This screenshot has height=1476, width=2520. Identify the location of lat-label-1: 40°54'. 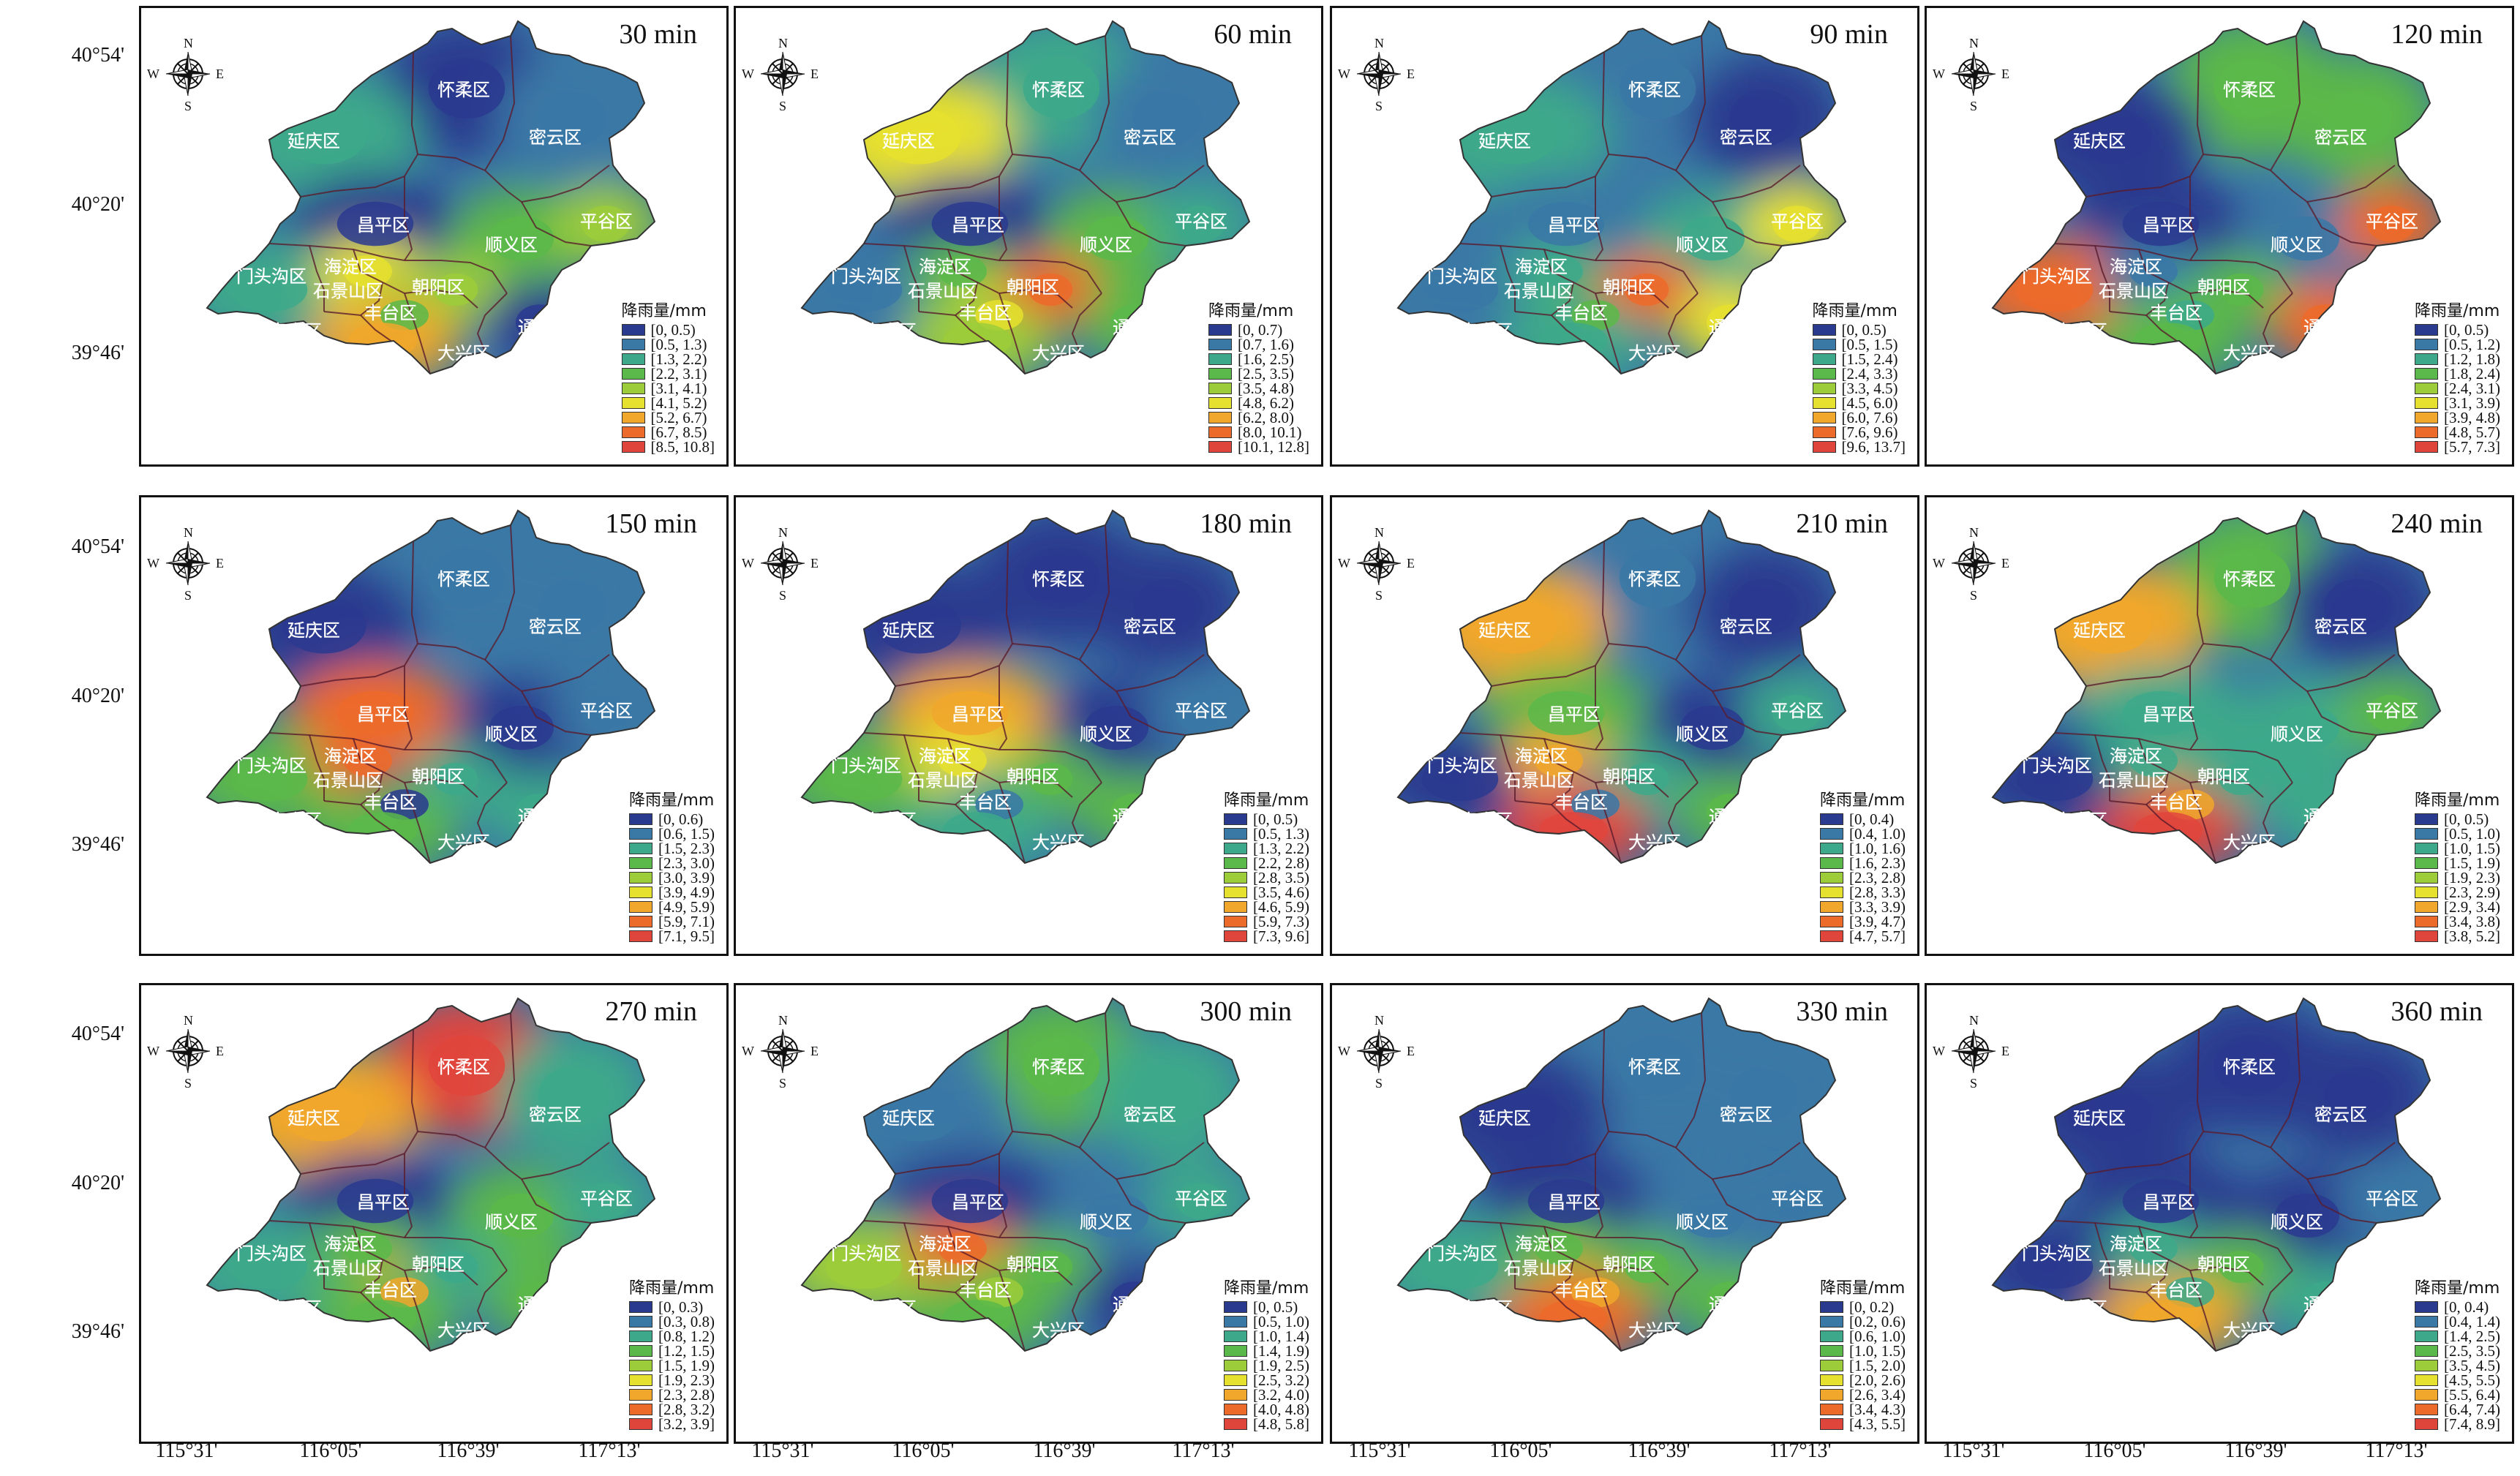
(98, 56).